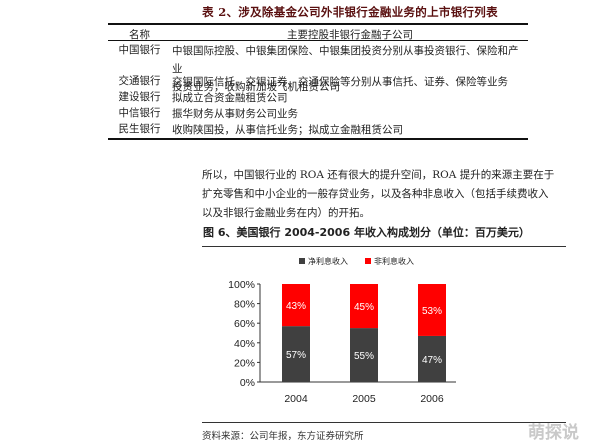 This screenshot has height=447, width=594. What do you see at coordinates (350, 12) in the screenshot?
I see `table-title: 表 2、涉及除基金公司外非银行金融业务的上市银行列表` at bounding box center [350, 12].